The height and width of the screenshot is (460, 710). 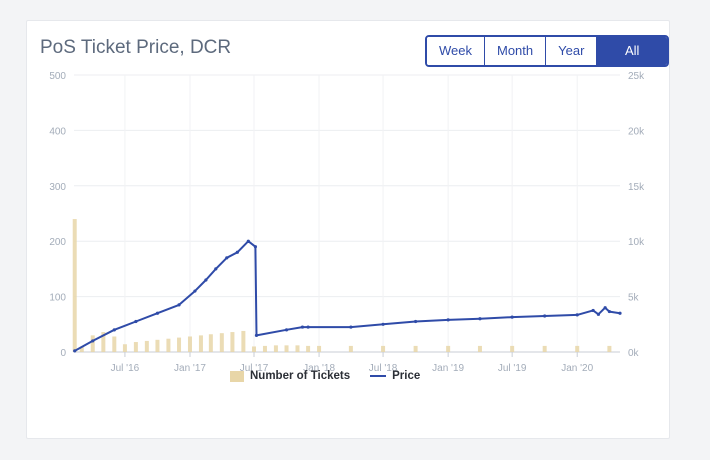 I want to click on y-left-tick-label: 0, so click(x=63, y=353).